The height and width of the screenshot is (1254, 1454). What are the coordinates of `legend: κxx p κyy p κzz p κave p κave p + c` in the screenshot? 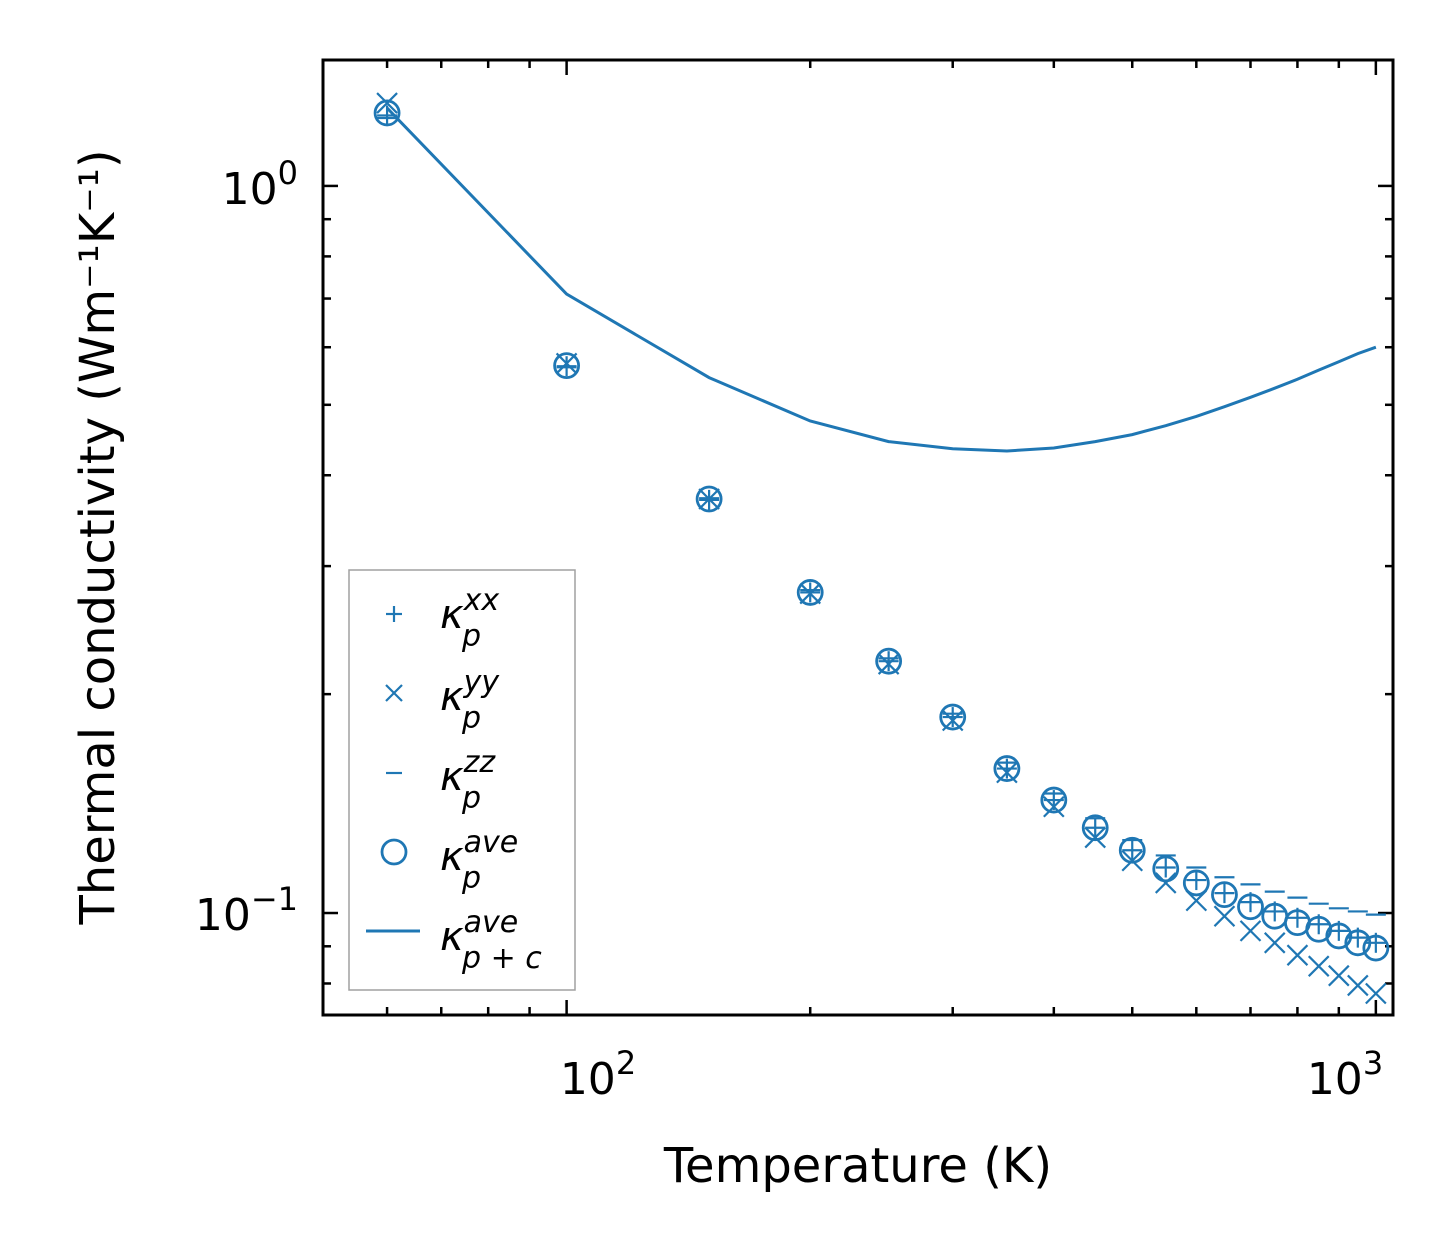 It's located at (462, 780).